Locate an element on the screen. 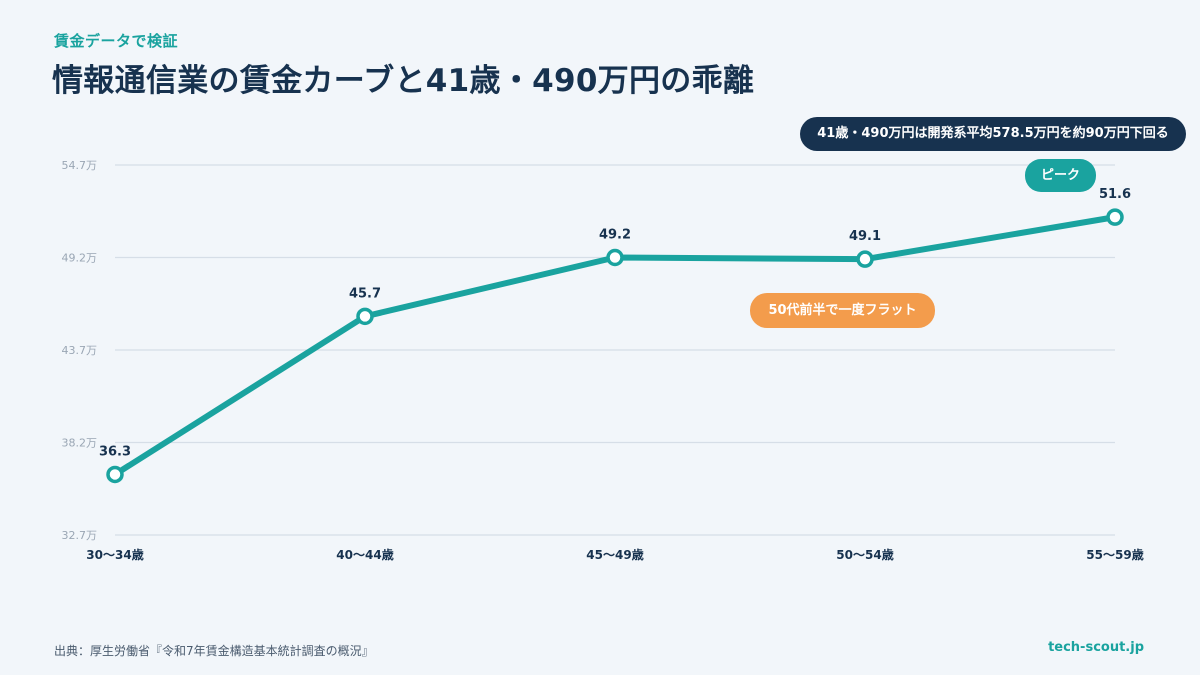 This screenshot has height=675, width=1200. data-label: 49.1 is located at coordinates (865, 236).